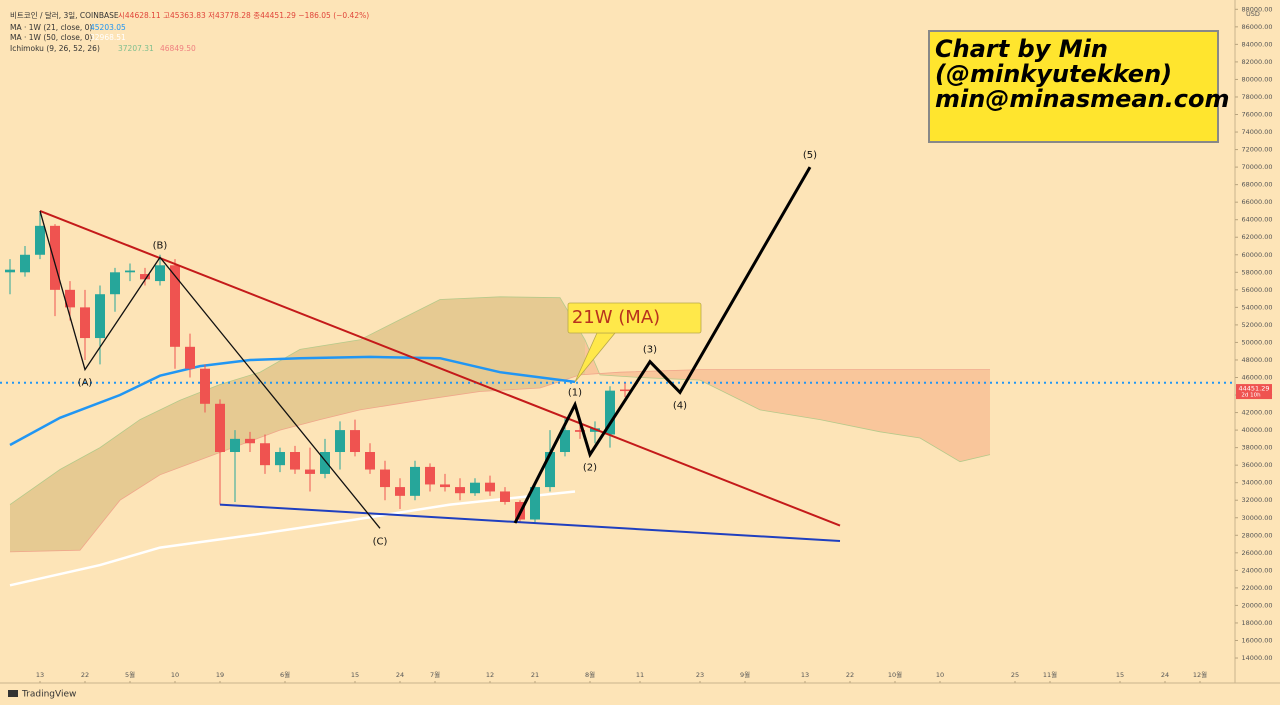 Image resolution: width=1280 pixels, height=705 pixels. I want to click on x-tick-label: 23, so click(700, 675).